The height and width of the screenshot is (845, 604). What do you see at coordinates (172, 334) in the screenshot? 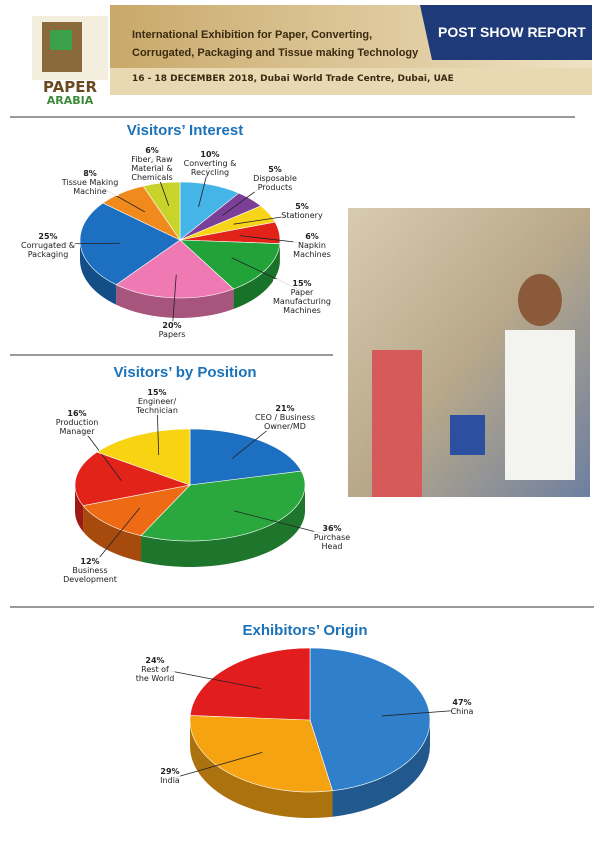
I see `category-label: Papers` at bounding box center [172, 334].